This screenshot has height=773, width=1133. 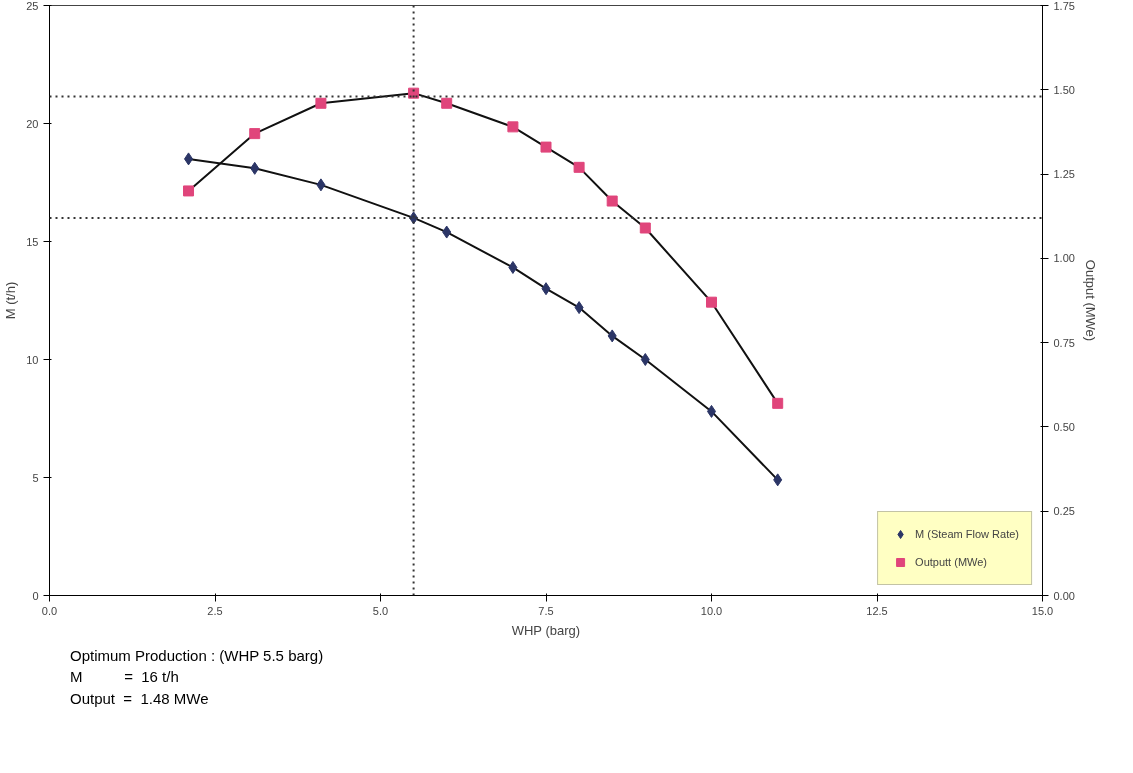 What do you see at coordinates (35, 477) in the screenshot?
I see `y-tick-label: 5` at bounding box center [35, 477].